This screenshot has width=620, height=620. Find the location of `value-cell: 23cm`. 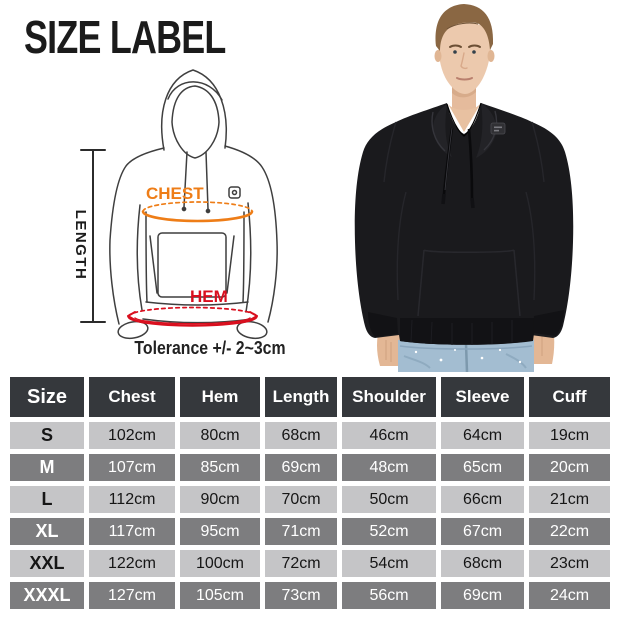

value-cell: 23cm is located at coordinates (569, 563).